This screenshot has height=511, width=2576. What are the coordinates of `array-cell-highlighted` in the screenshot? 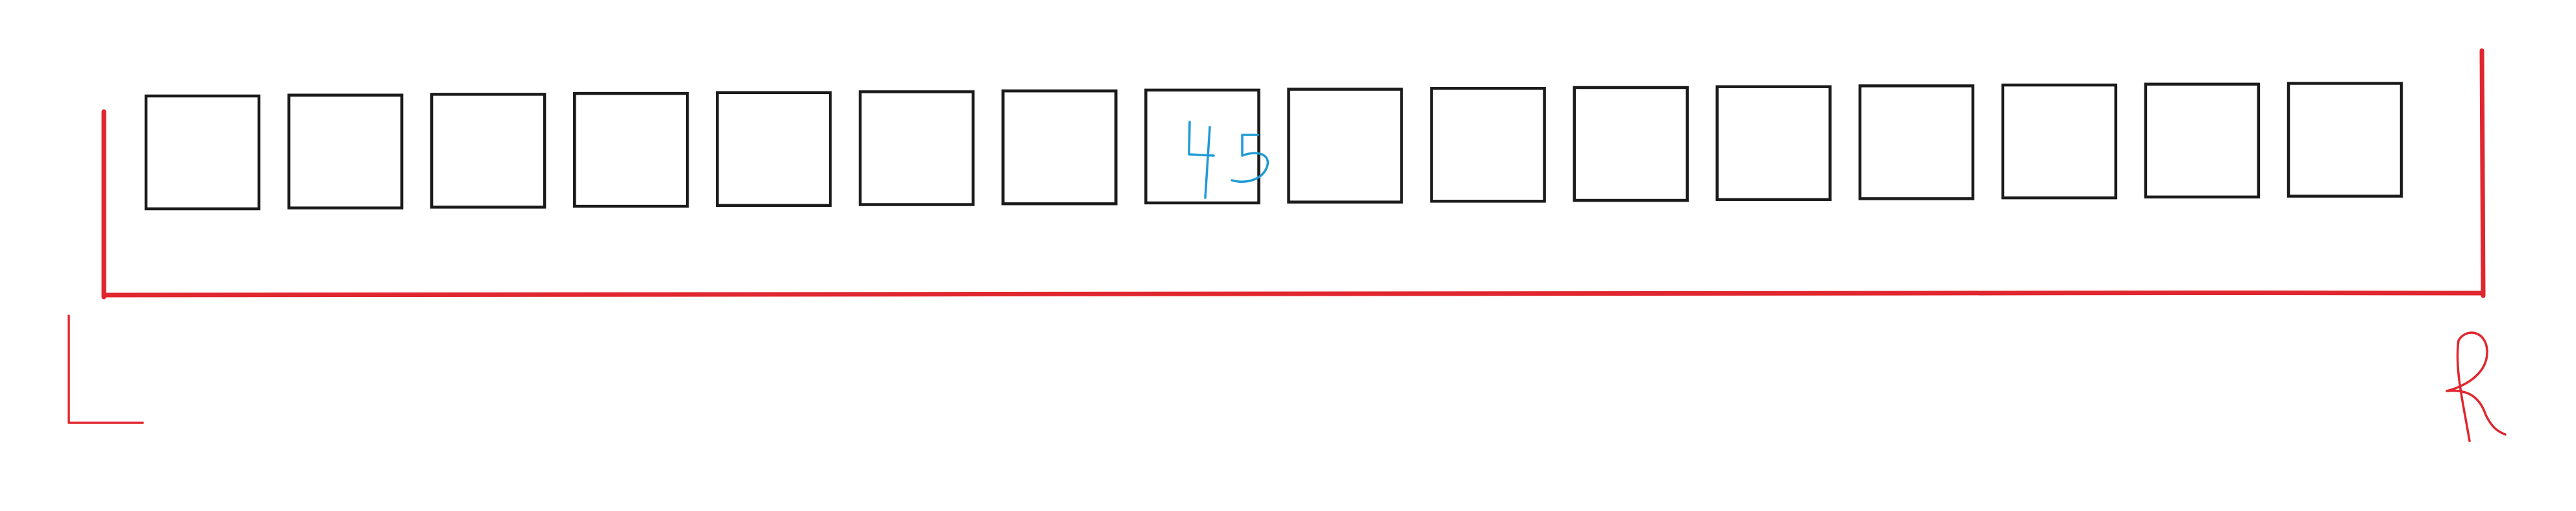 It's located at (1202, 146).